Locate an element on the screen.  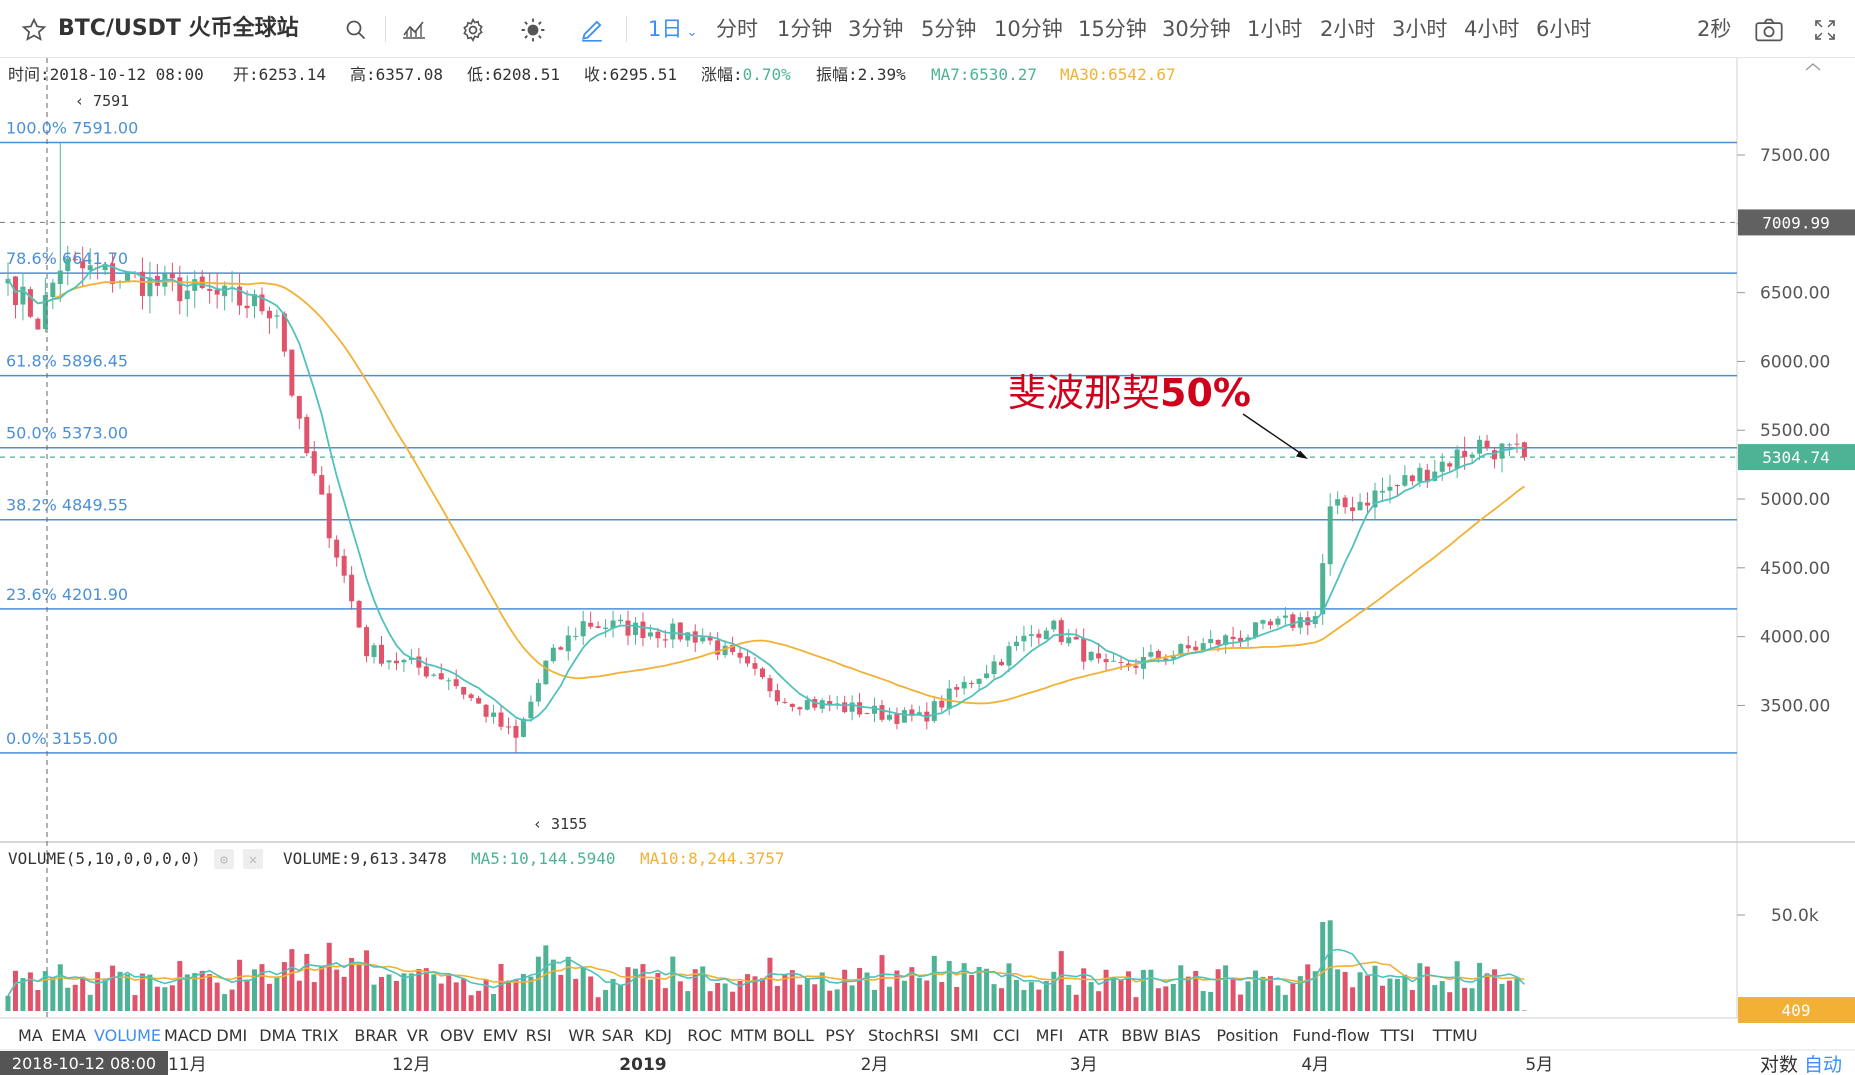
indicator-tab-stochrsi: StochRSI is located at coordinates (903, 1035).